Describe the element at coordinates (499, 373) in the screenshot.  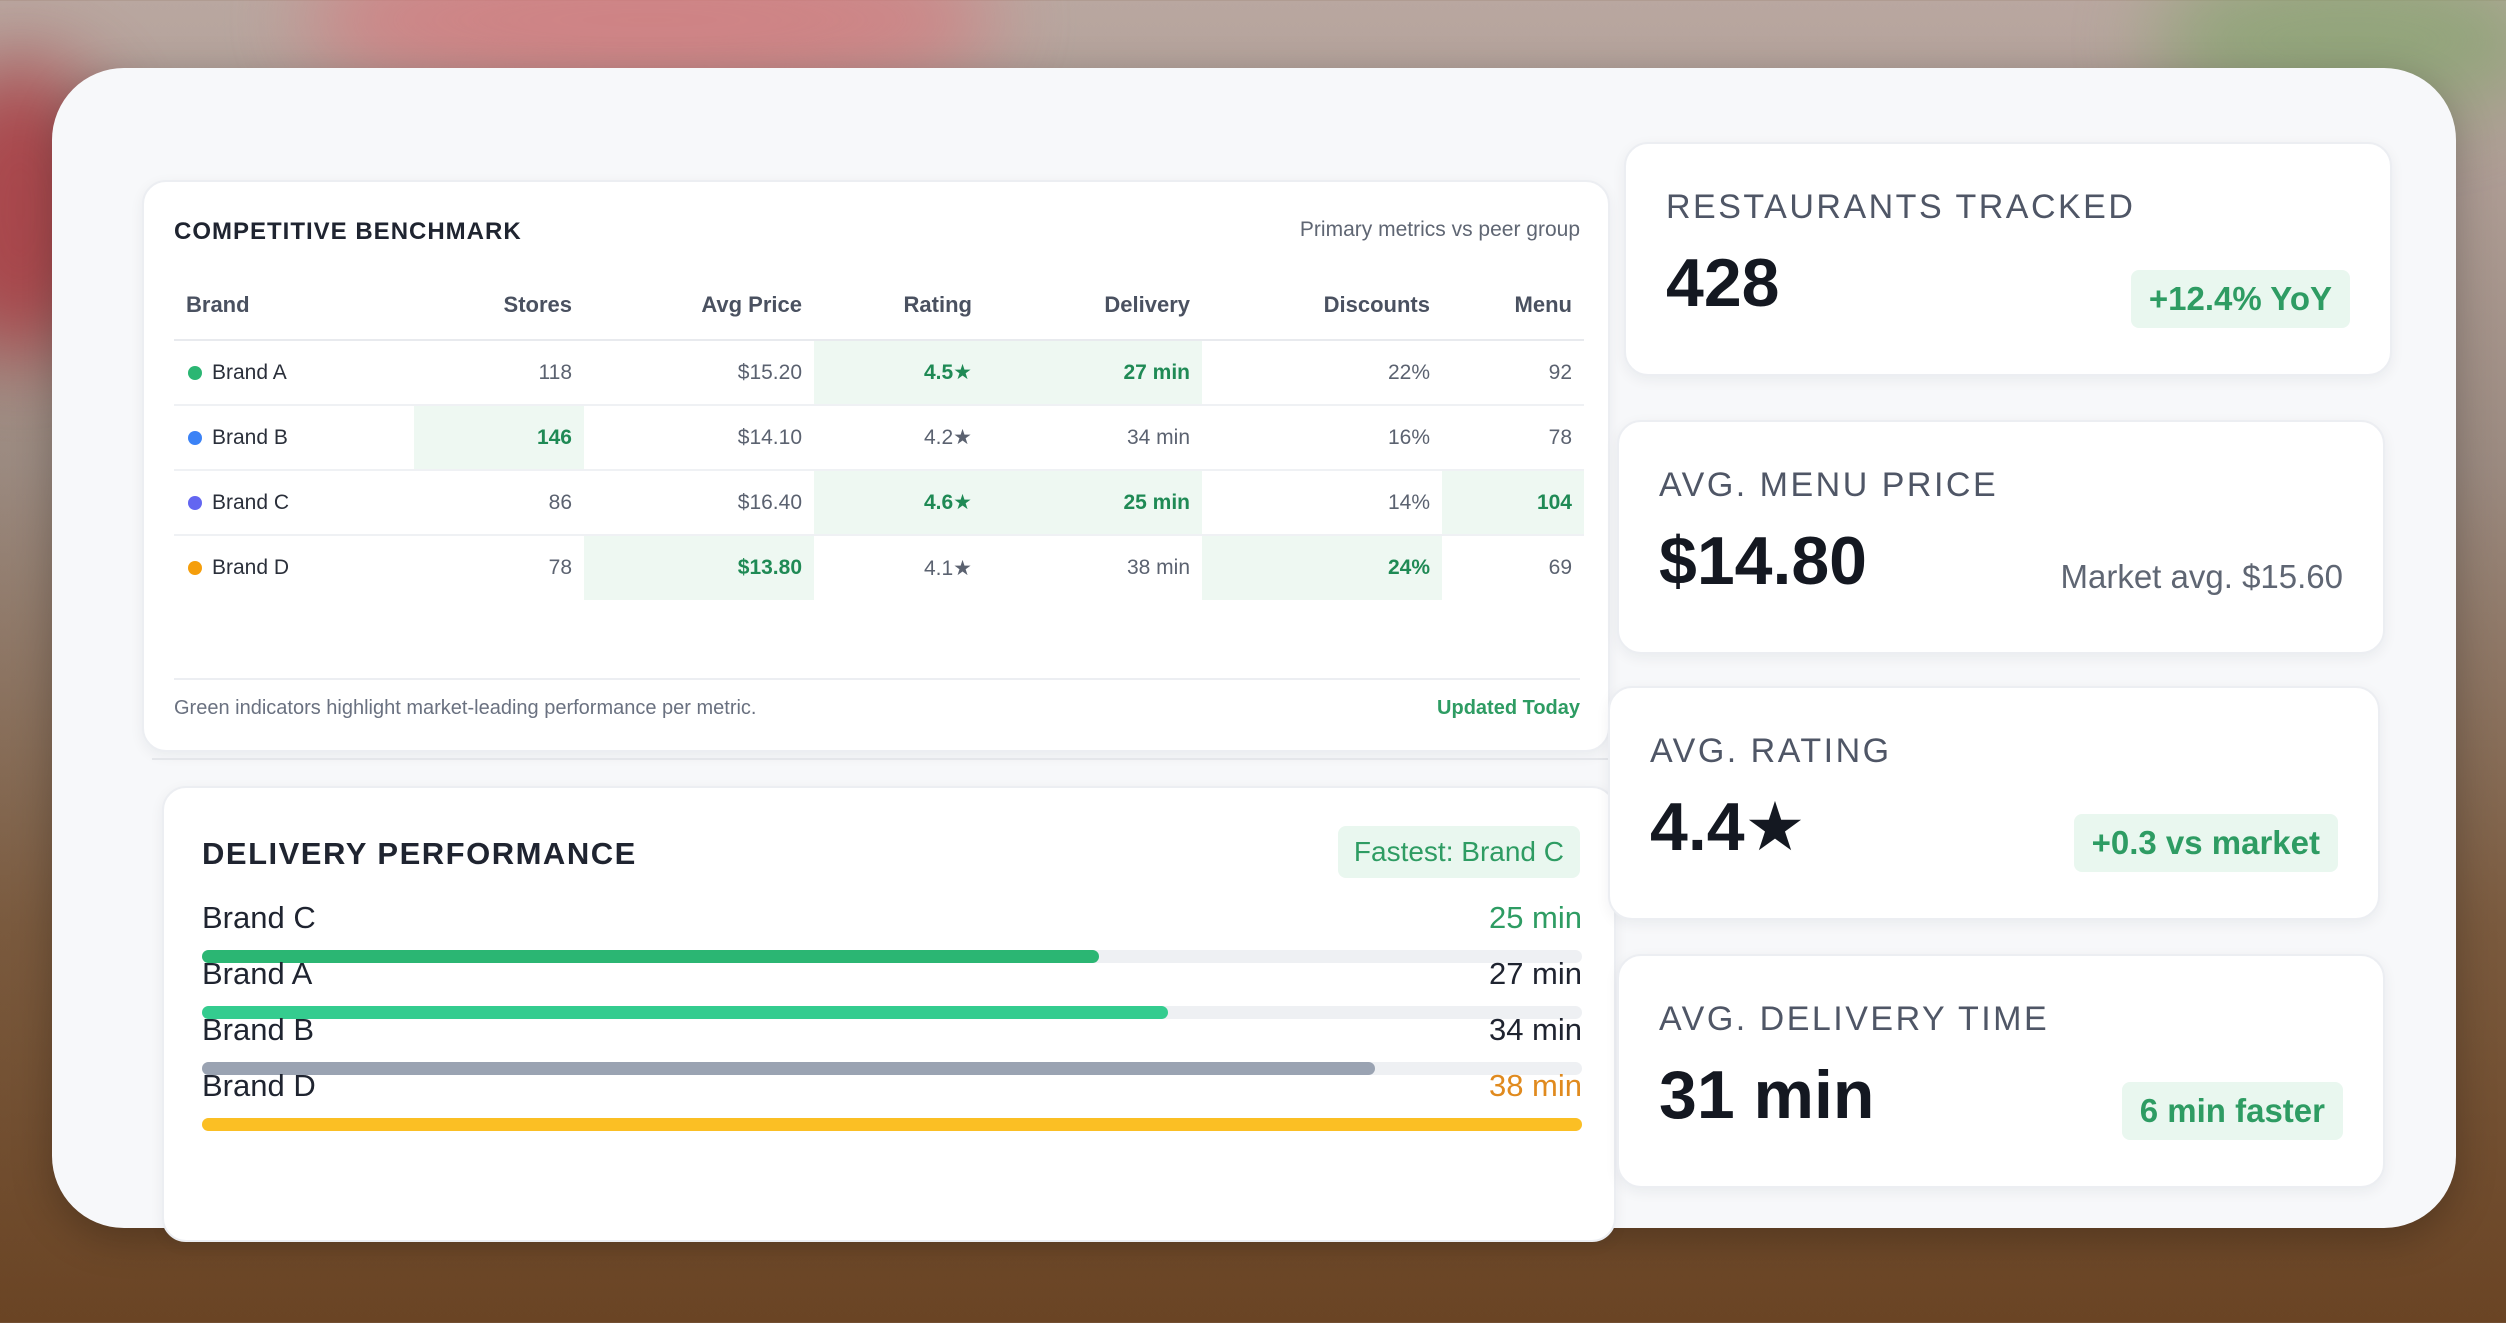
I see `stores-cell: 118` at that location.